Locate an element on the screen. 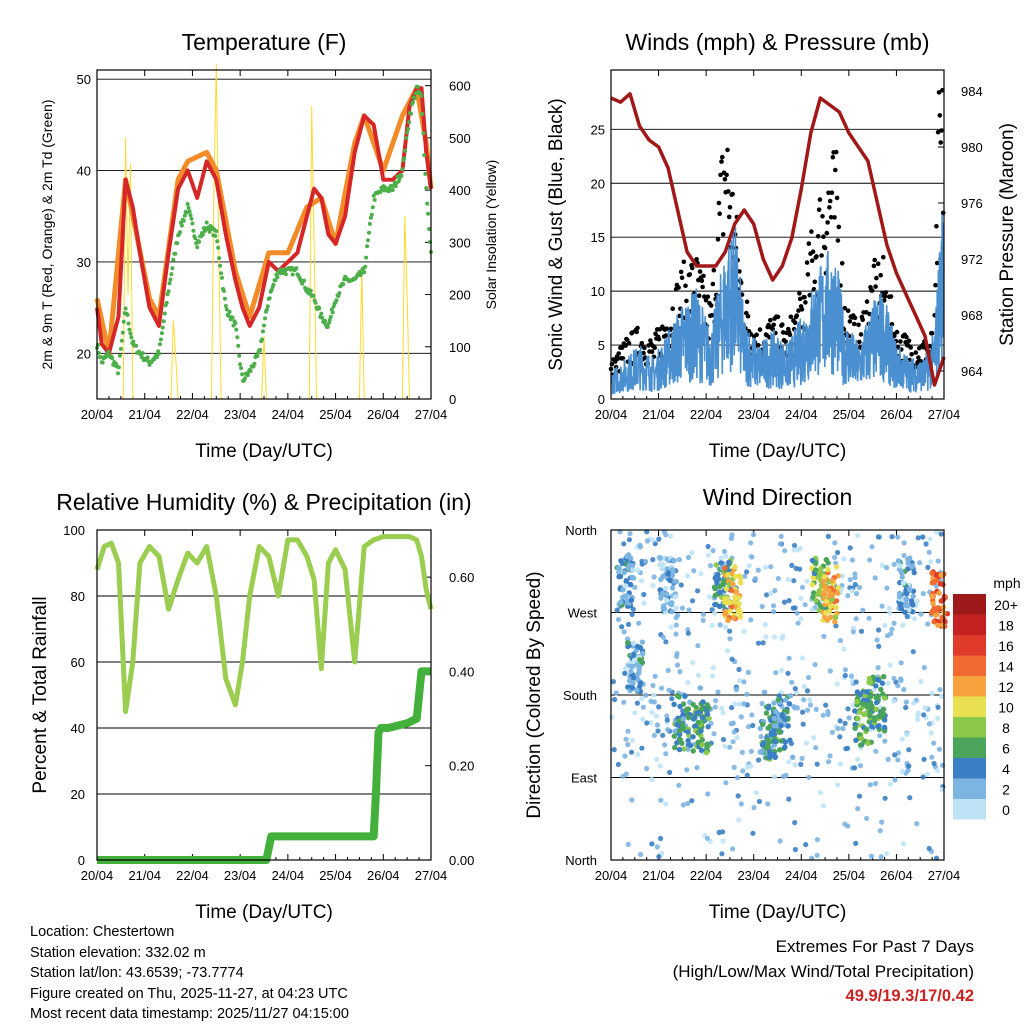  y-tick-label: West is located at coordinates (583, 613).